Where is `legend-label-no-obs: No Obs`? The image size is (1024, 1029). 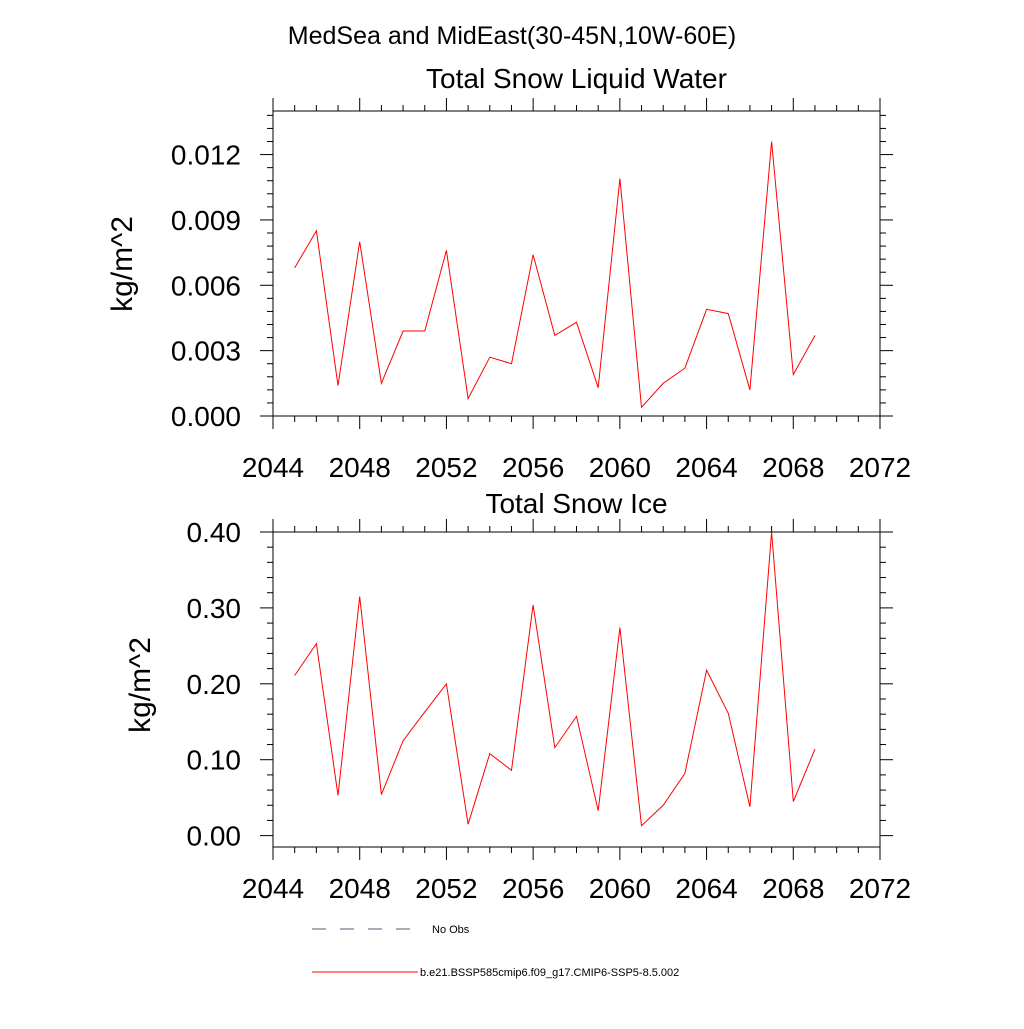 legend-label-no-obs: No Obs is located at coordinates (451, 930).